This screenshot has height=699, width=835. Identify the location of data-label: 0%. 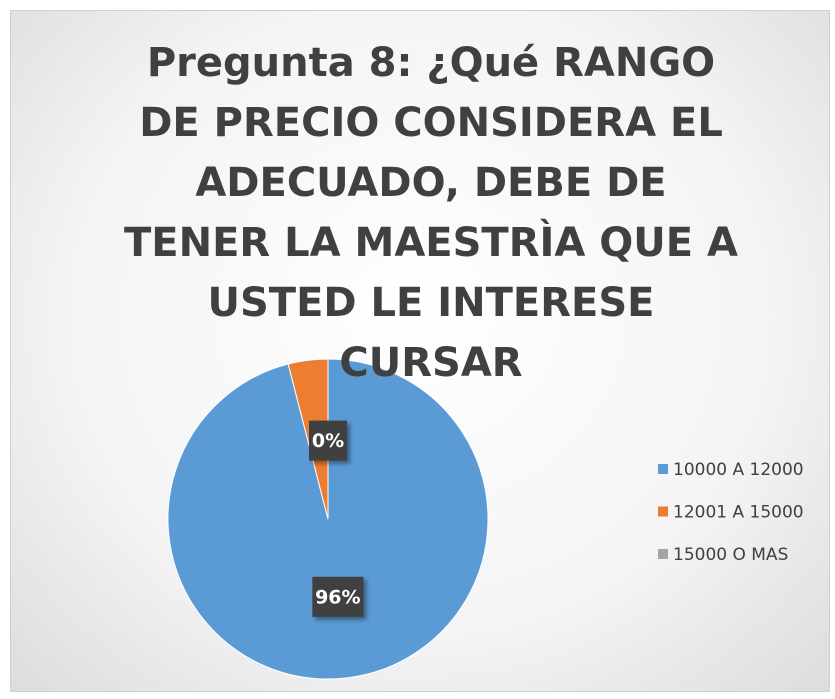
(328, 441).